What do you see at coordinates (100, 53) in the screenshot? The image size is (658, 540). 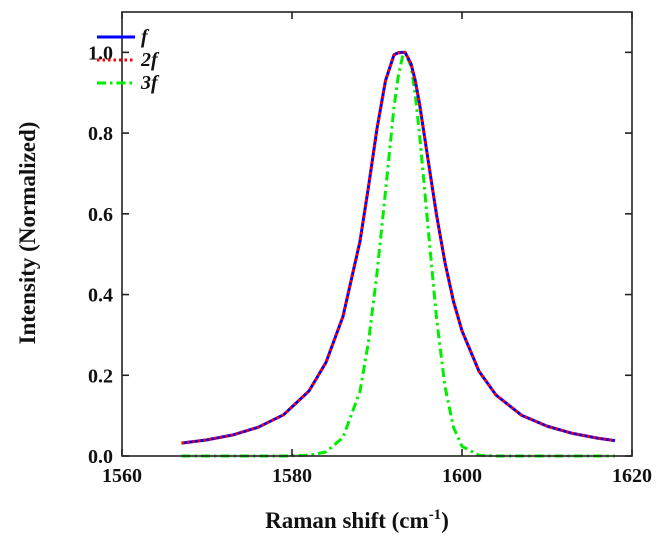 I see `y-tick-label: 1.0` at bounding box center [100, 53].